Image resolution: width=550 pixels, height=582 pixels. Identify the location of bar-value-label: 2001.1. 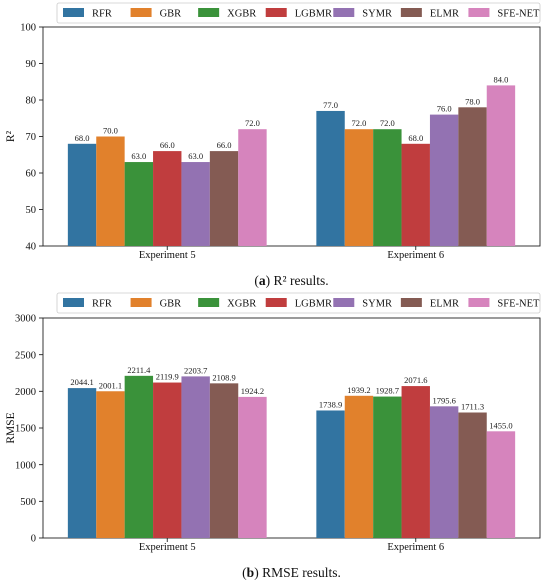
(110, 385).